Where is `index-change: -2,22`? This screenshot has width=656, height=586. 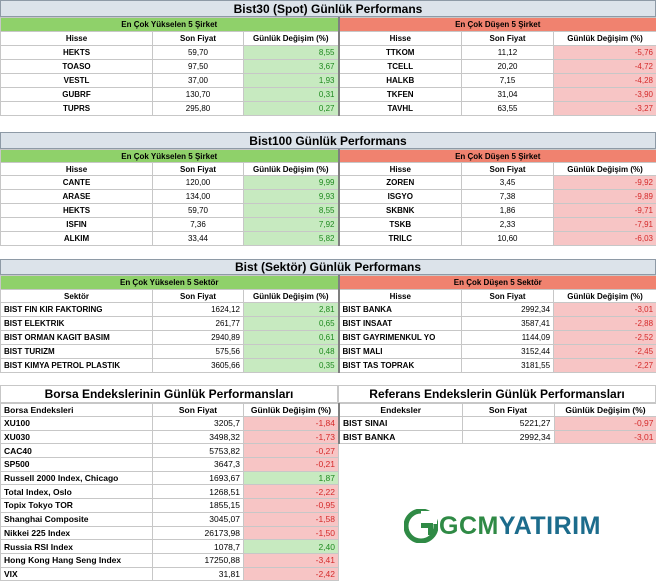
index-change: -2,22 is located at coordinates (291, 492).